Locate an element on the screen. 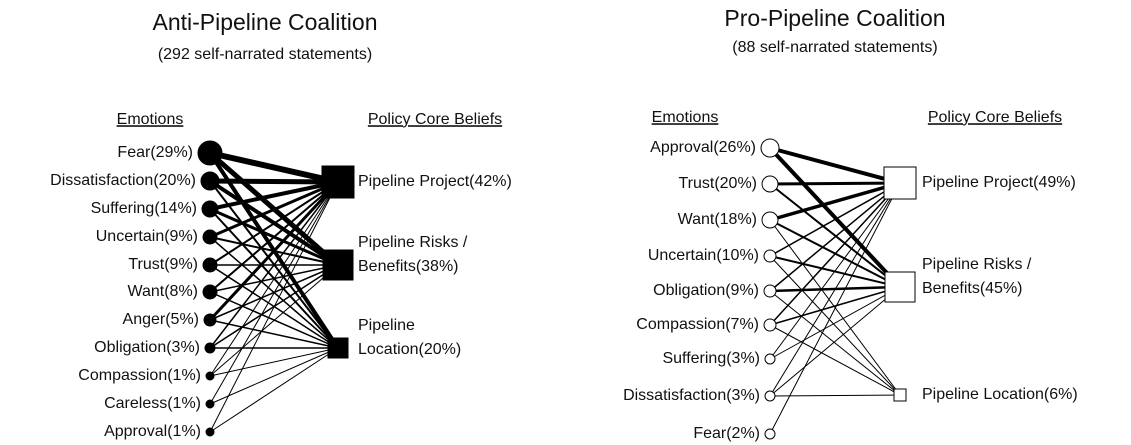  emotion-label: Dissatisfaction(3%) is located at coordinates (691, 395).